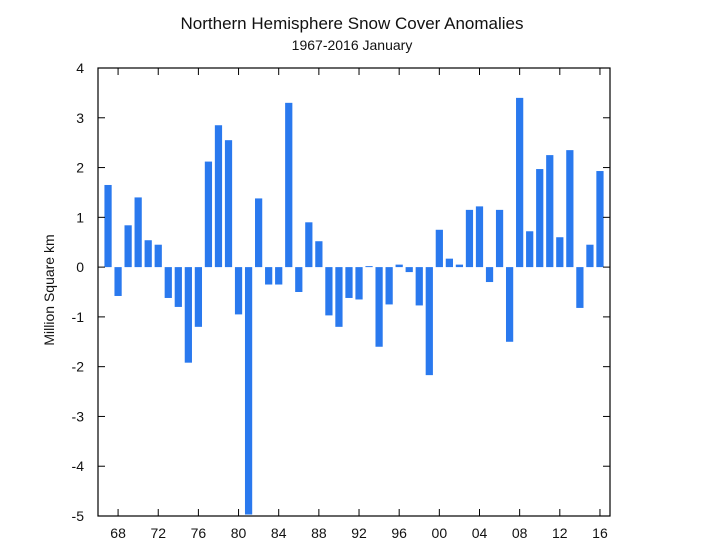  What do you see at coordinates (78, 367) in the screenshot?
I see `y-tick-label: -2` at bounding box center [78, 367].